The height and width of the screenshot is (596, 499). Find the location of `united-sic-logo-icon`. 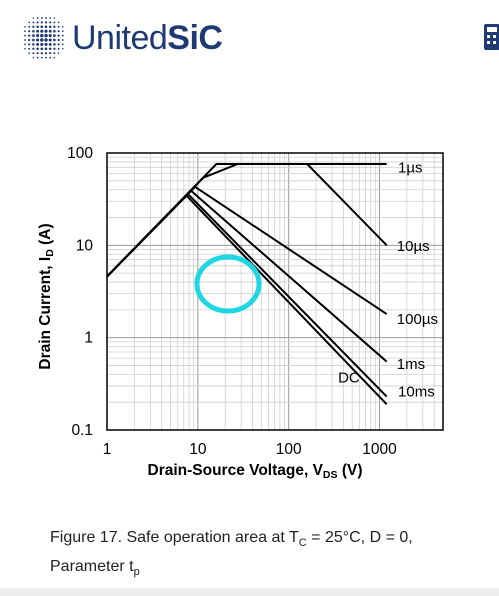

united-sic-logo-icon is located at coordinates (44, 38).